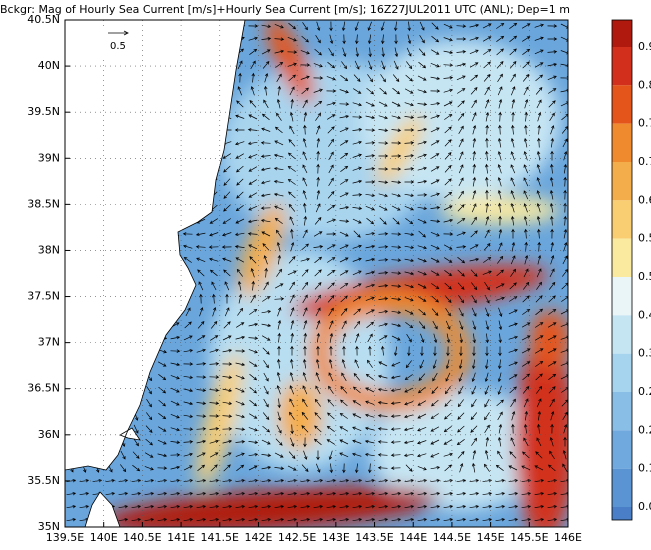  Describe the element at coordinates (644, 123) in the screenshot. I see `colorbar-label: 0.79` at that location.